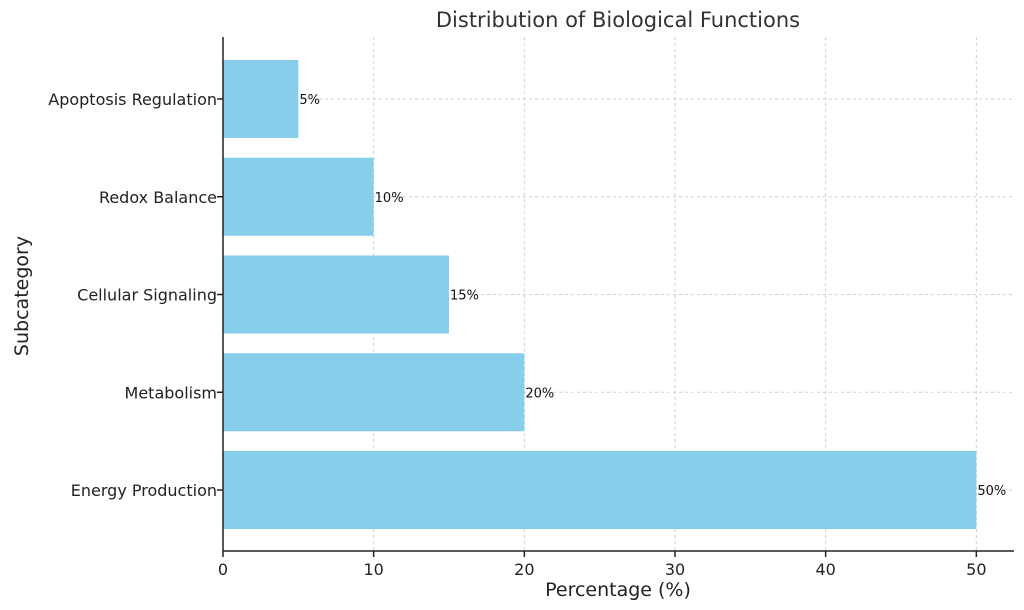 The height and width of the screenshot is (610, 1024). I want to click on bar-value-label: 50%, so click(991, 491).